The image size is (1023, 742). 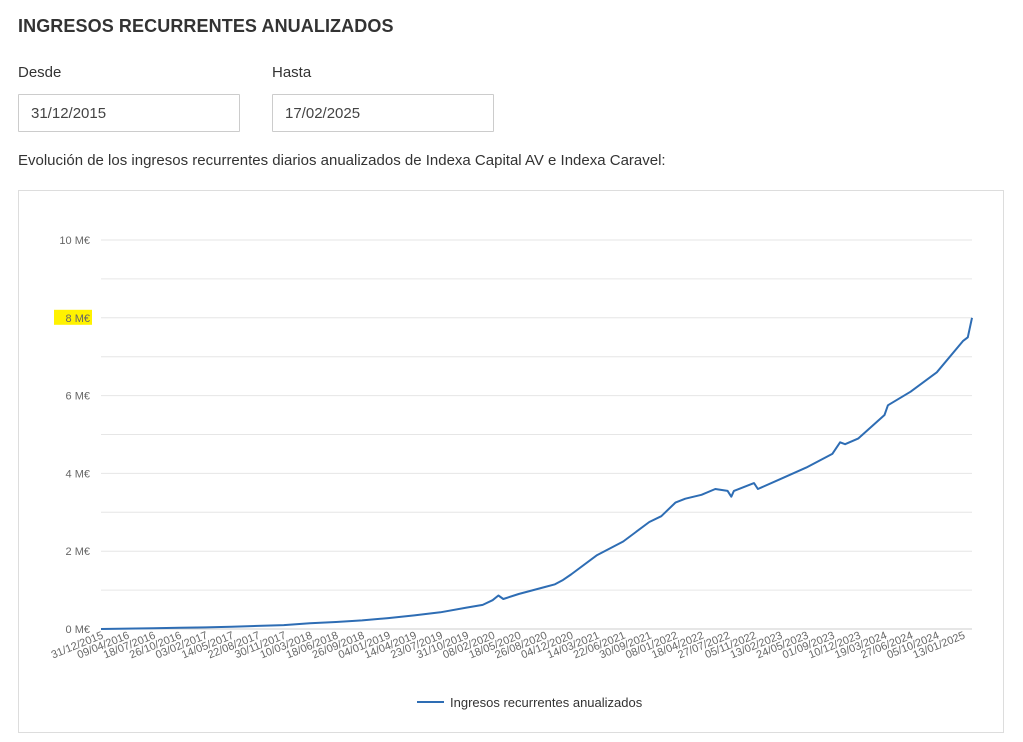 I want to click on y-tick-label: 6 M€, so click(x=78, y=397).